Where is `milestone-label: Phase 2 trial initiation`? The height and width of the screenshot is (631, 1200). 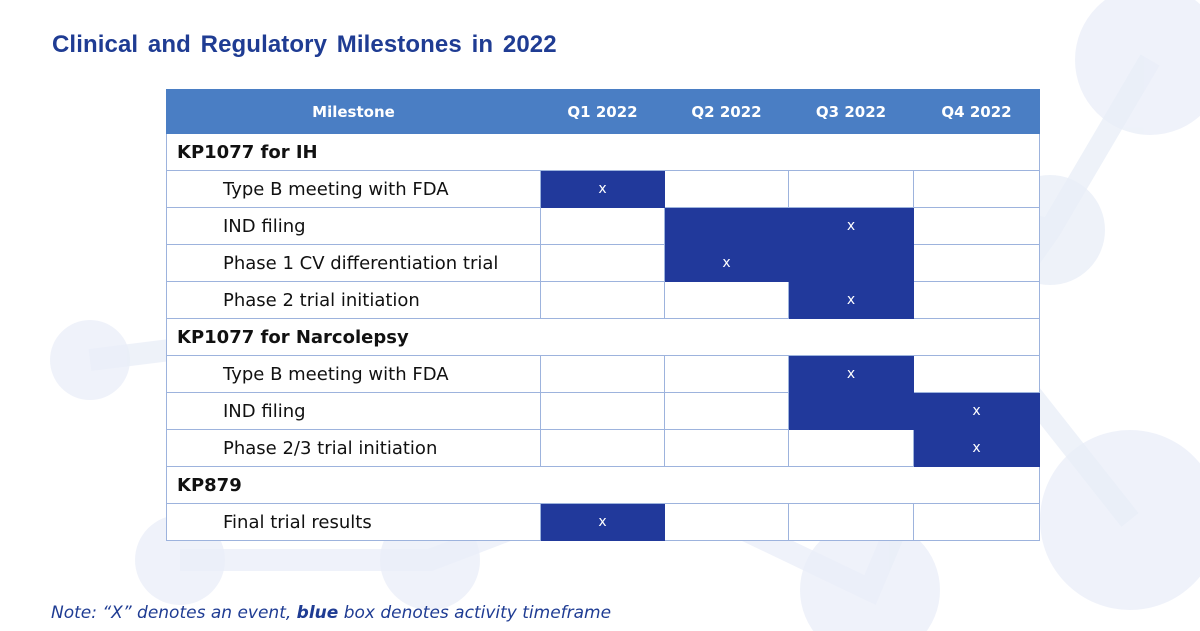
milestone-label: Phase 2 trial initiation is located at coordinates (353, 300).